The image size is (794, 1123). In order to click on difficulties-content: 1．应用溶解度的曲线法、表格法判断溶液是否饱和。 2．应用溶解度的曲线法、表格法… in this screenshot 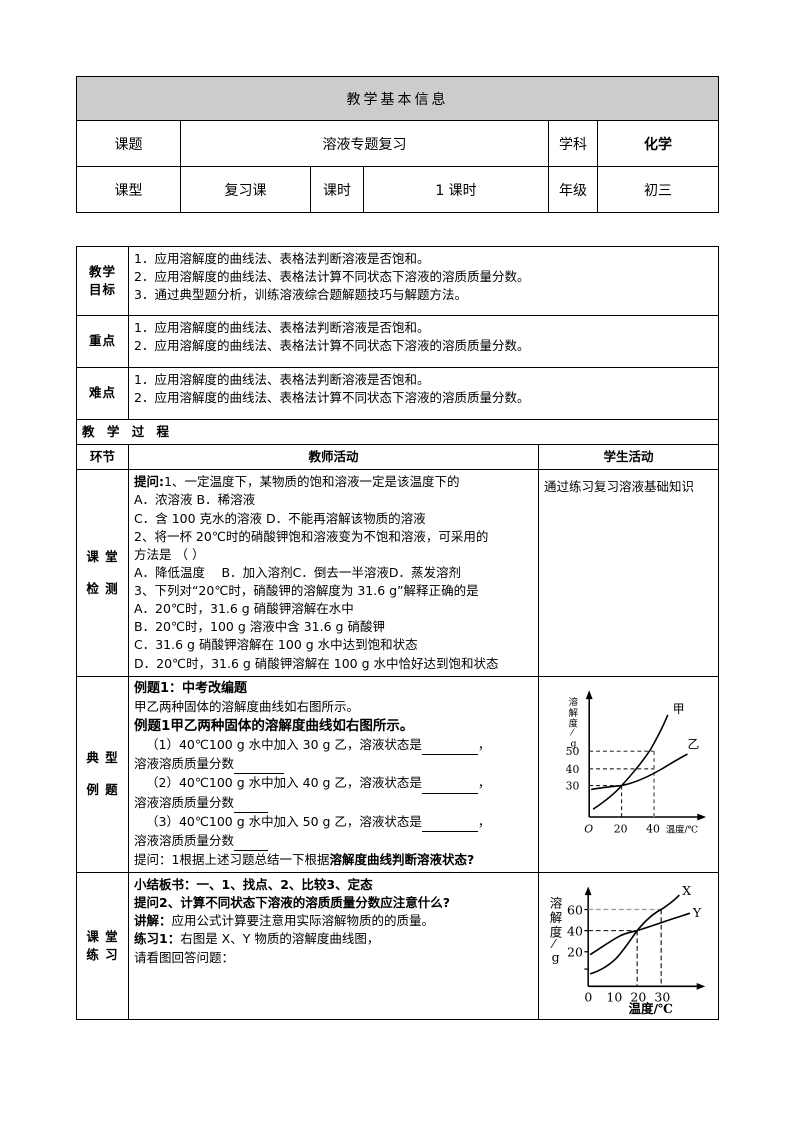, I will do `click(423, 393)`.